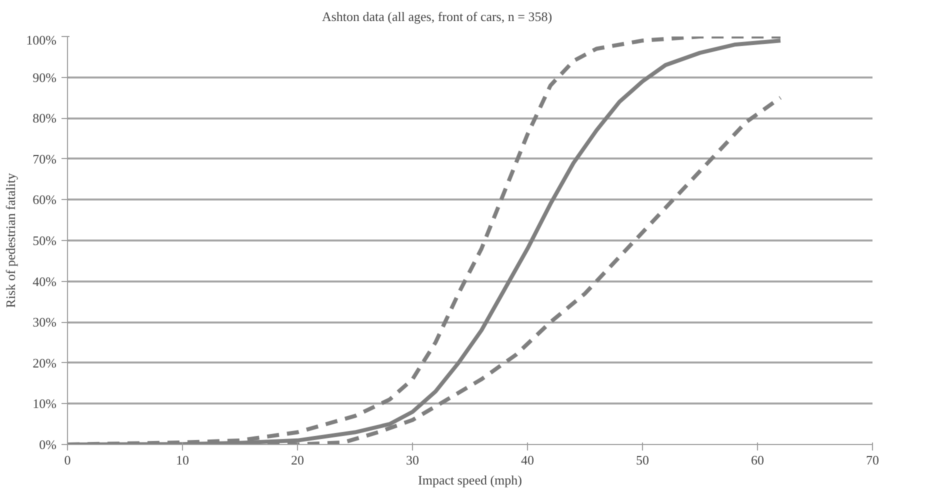 This screenshot has width=931, height=502. What do you see at coordinates (41, 40) in the screenshot?
I see `y-tick-label: 100%` at bounding box center [41, 40].